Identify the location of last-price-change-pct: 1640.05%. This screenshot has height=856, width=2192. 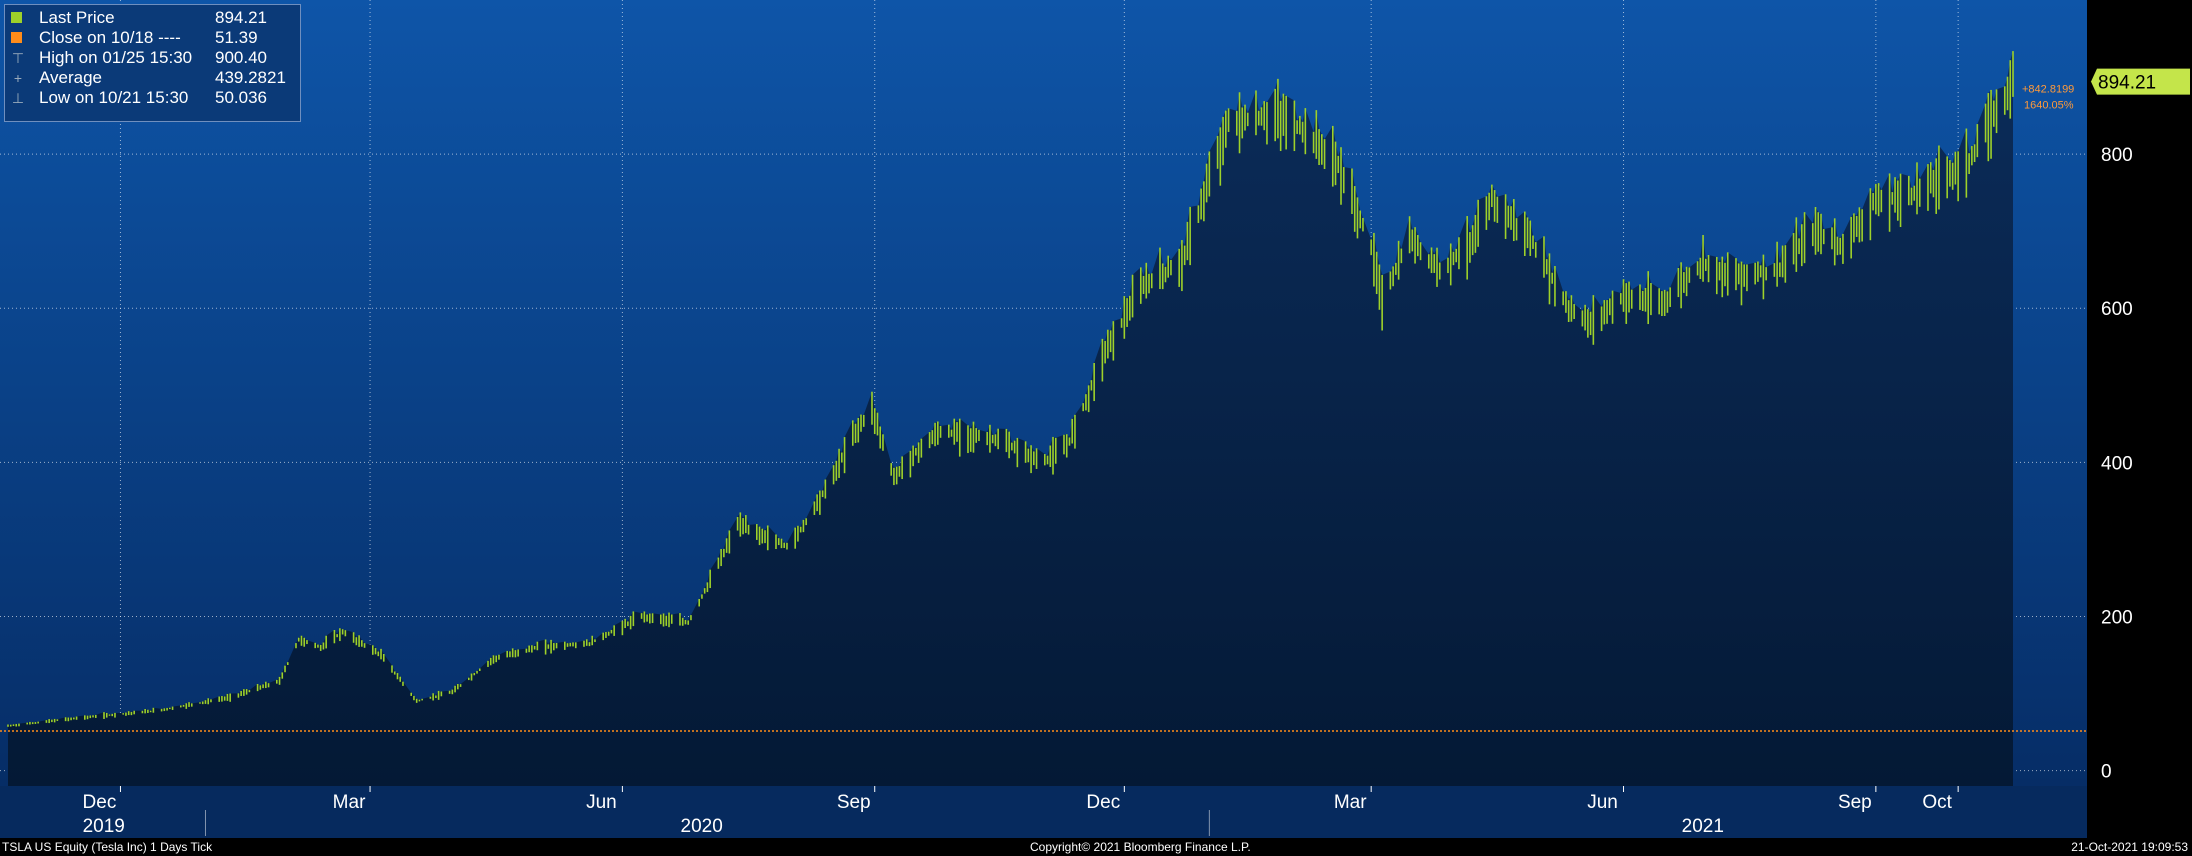
(2049, 106).